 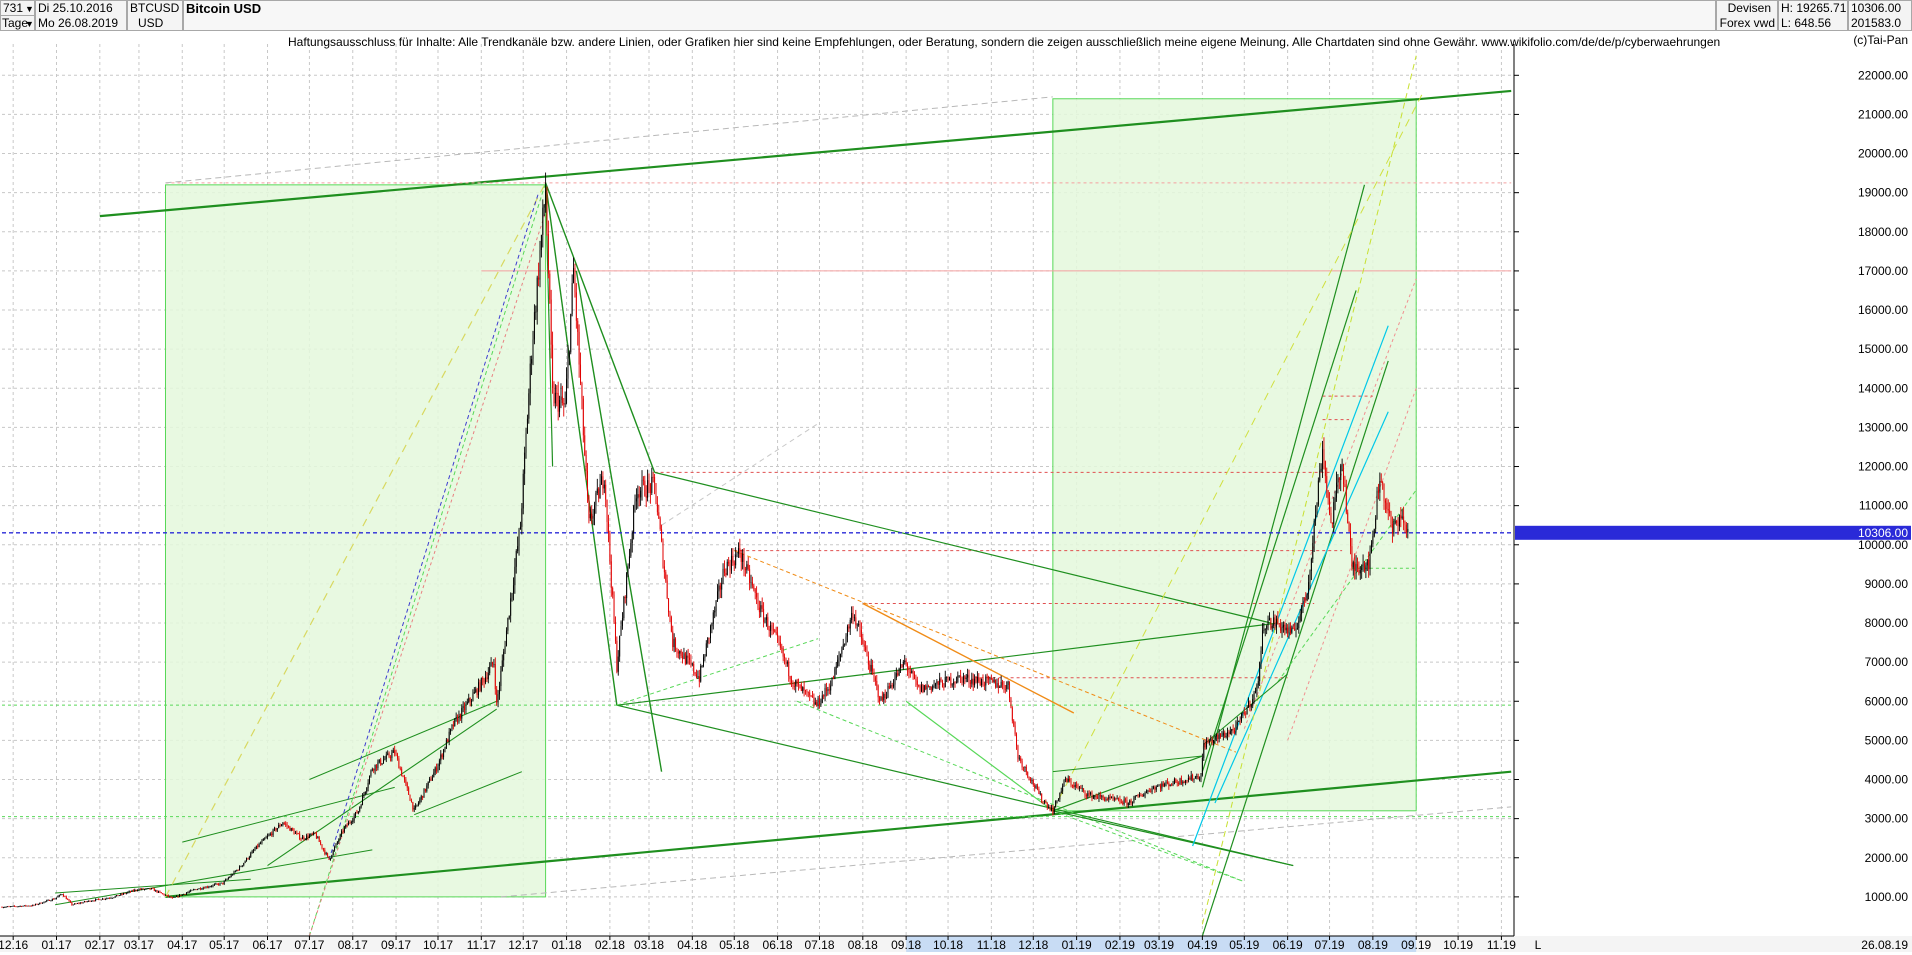 What do you see at coordinates (1883, 193) in the screenshot?
I see `y-tick-label: 19000.00` at bounding box center [1883, 193].